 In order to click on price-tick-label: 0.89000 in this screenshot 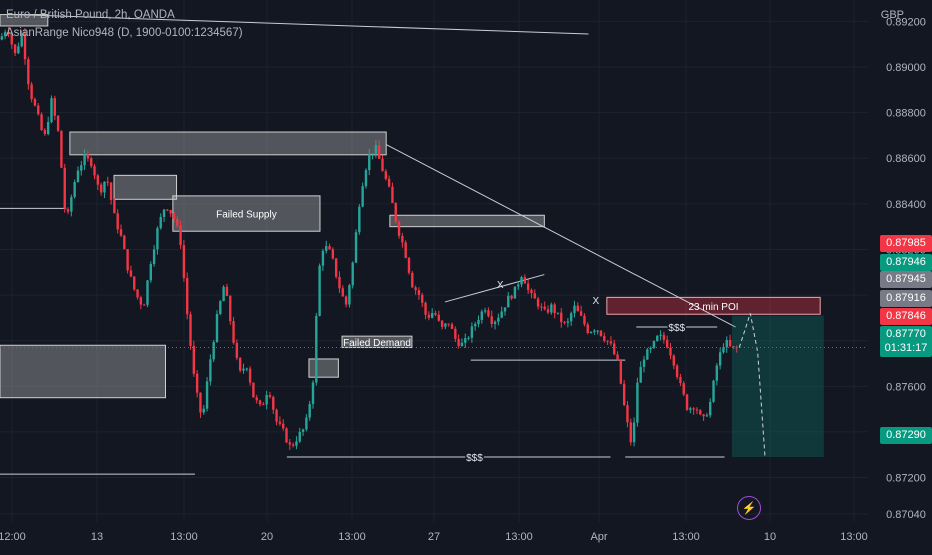, I will do `click(906, 68)`.